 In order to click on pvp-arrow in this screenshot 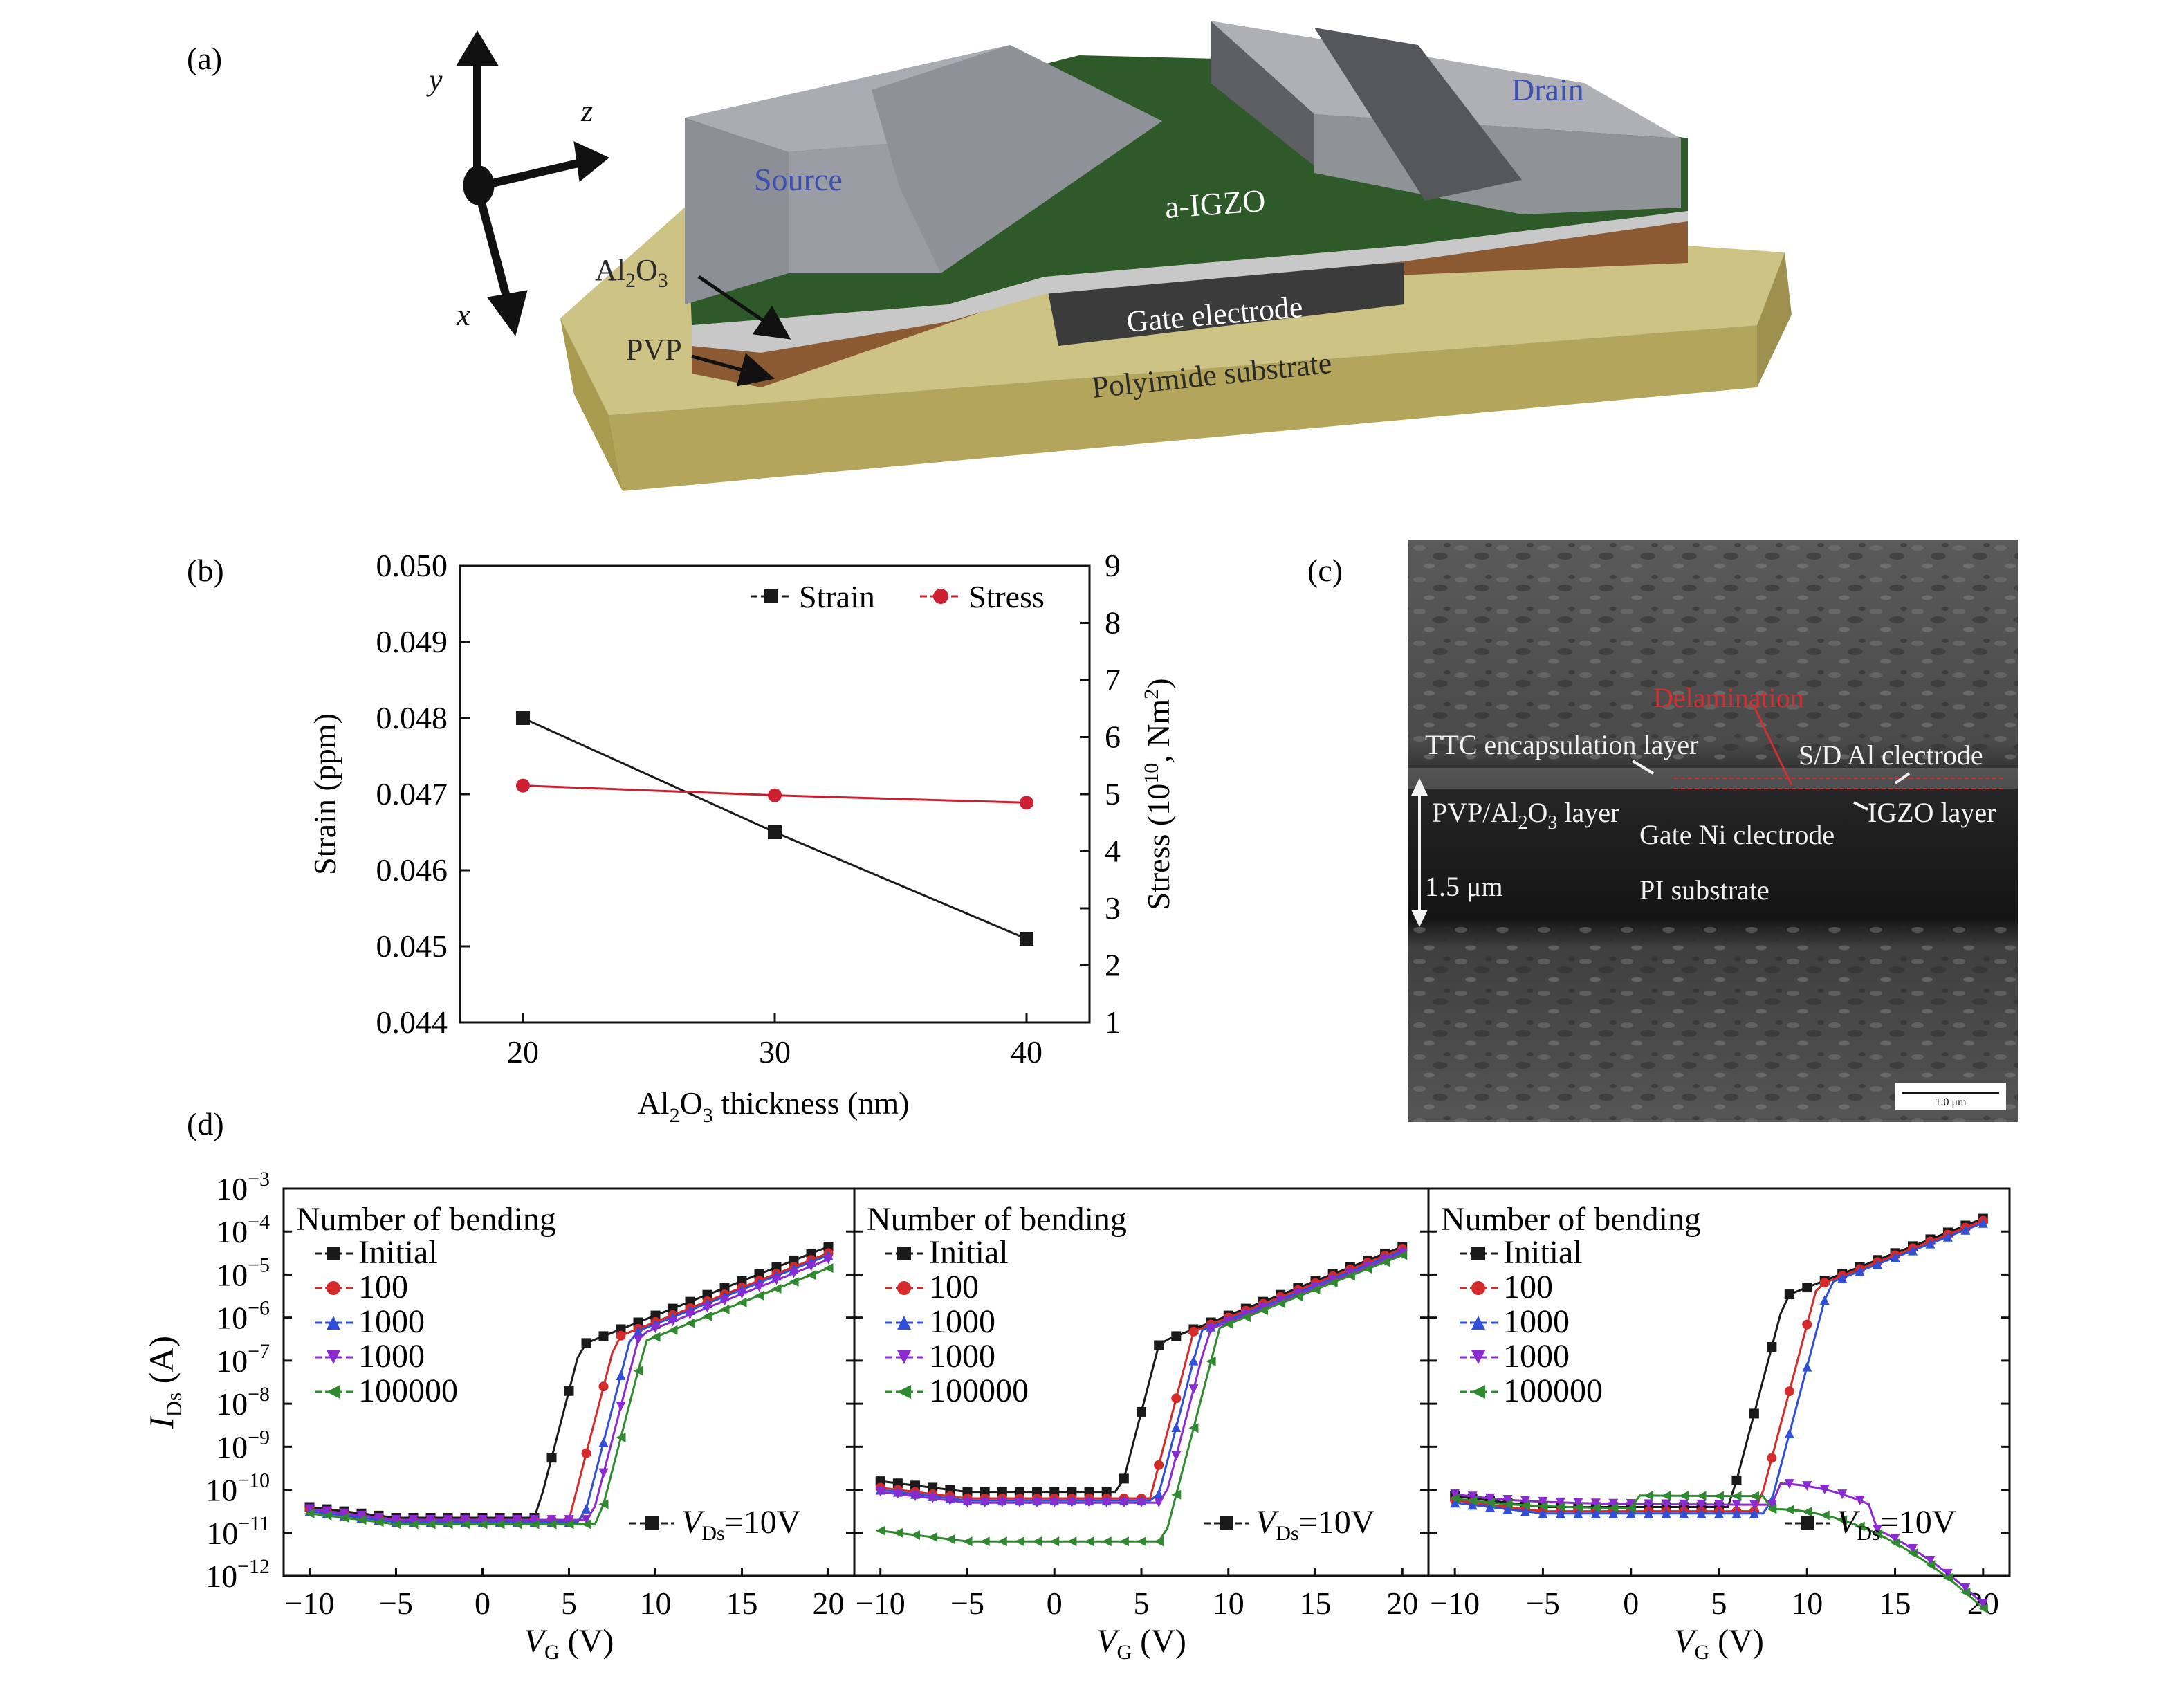, I will do `click(733, 370)`.